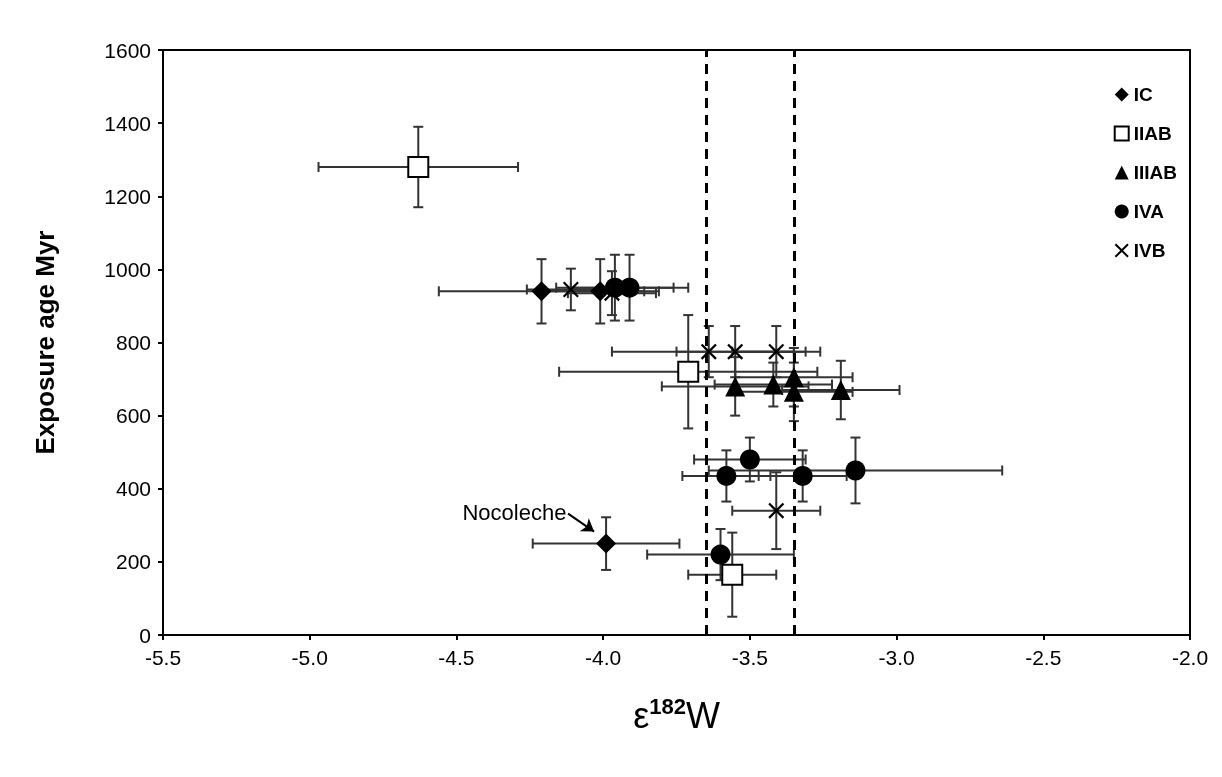 This screenshot has height=777, width=1222. What do you see at coordinates (514, 512) in the screenshot?
I see `annotation: Nocoleche` at bounding box center [514, 512].